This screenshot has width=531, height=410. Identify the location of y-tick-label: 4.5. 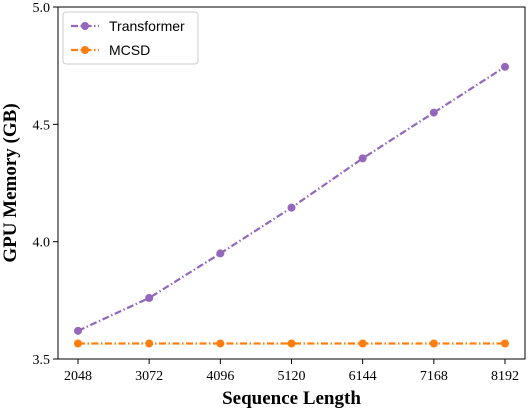
(42, 125).